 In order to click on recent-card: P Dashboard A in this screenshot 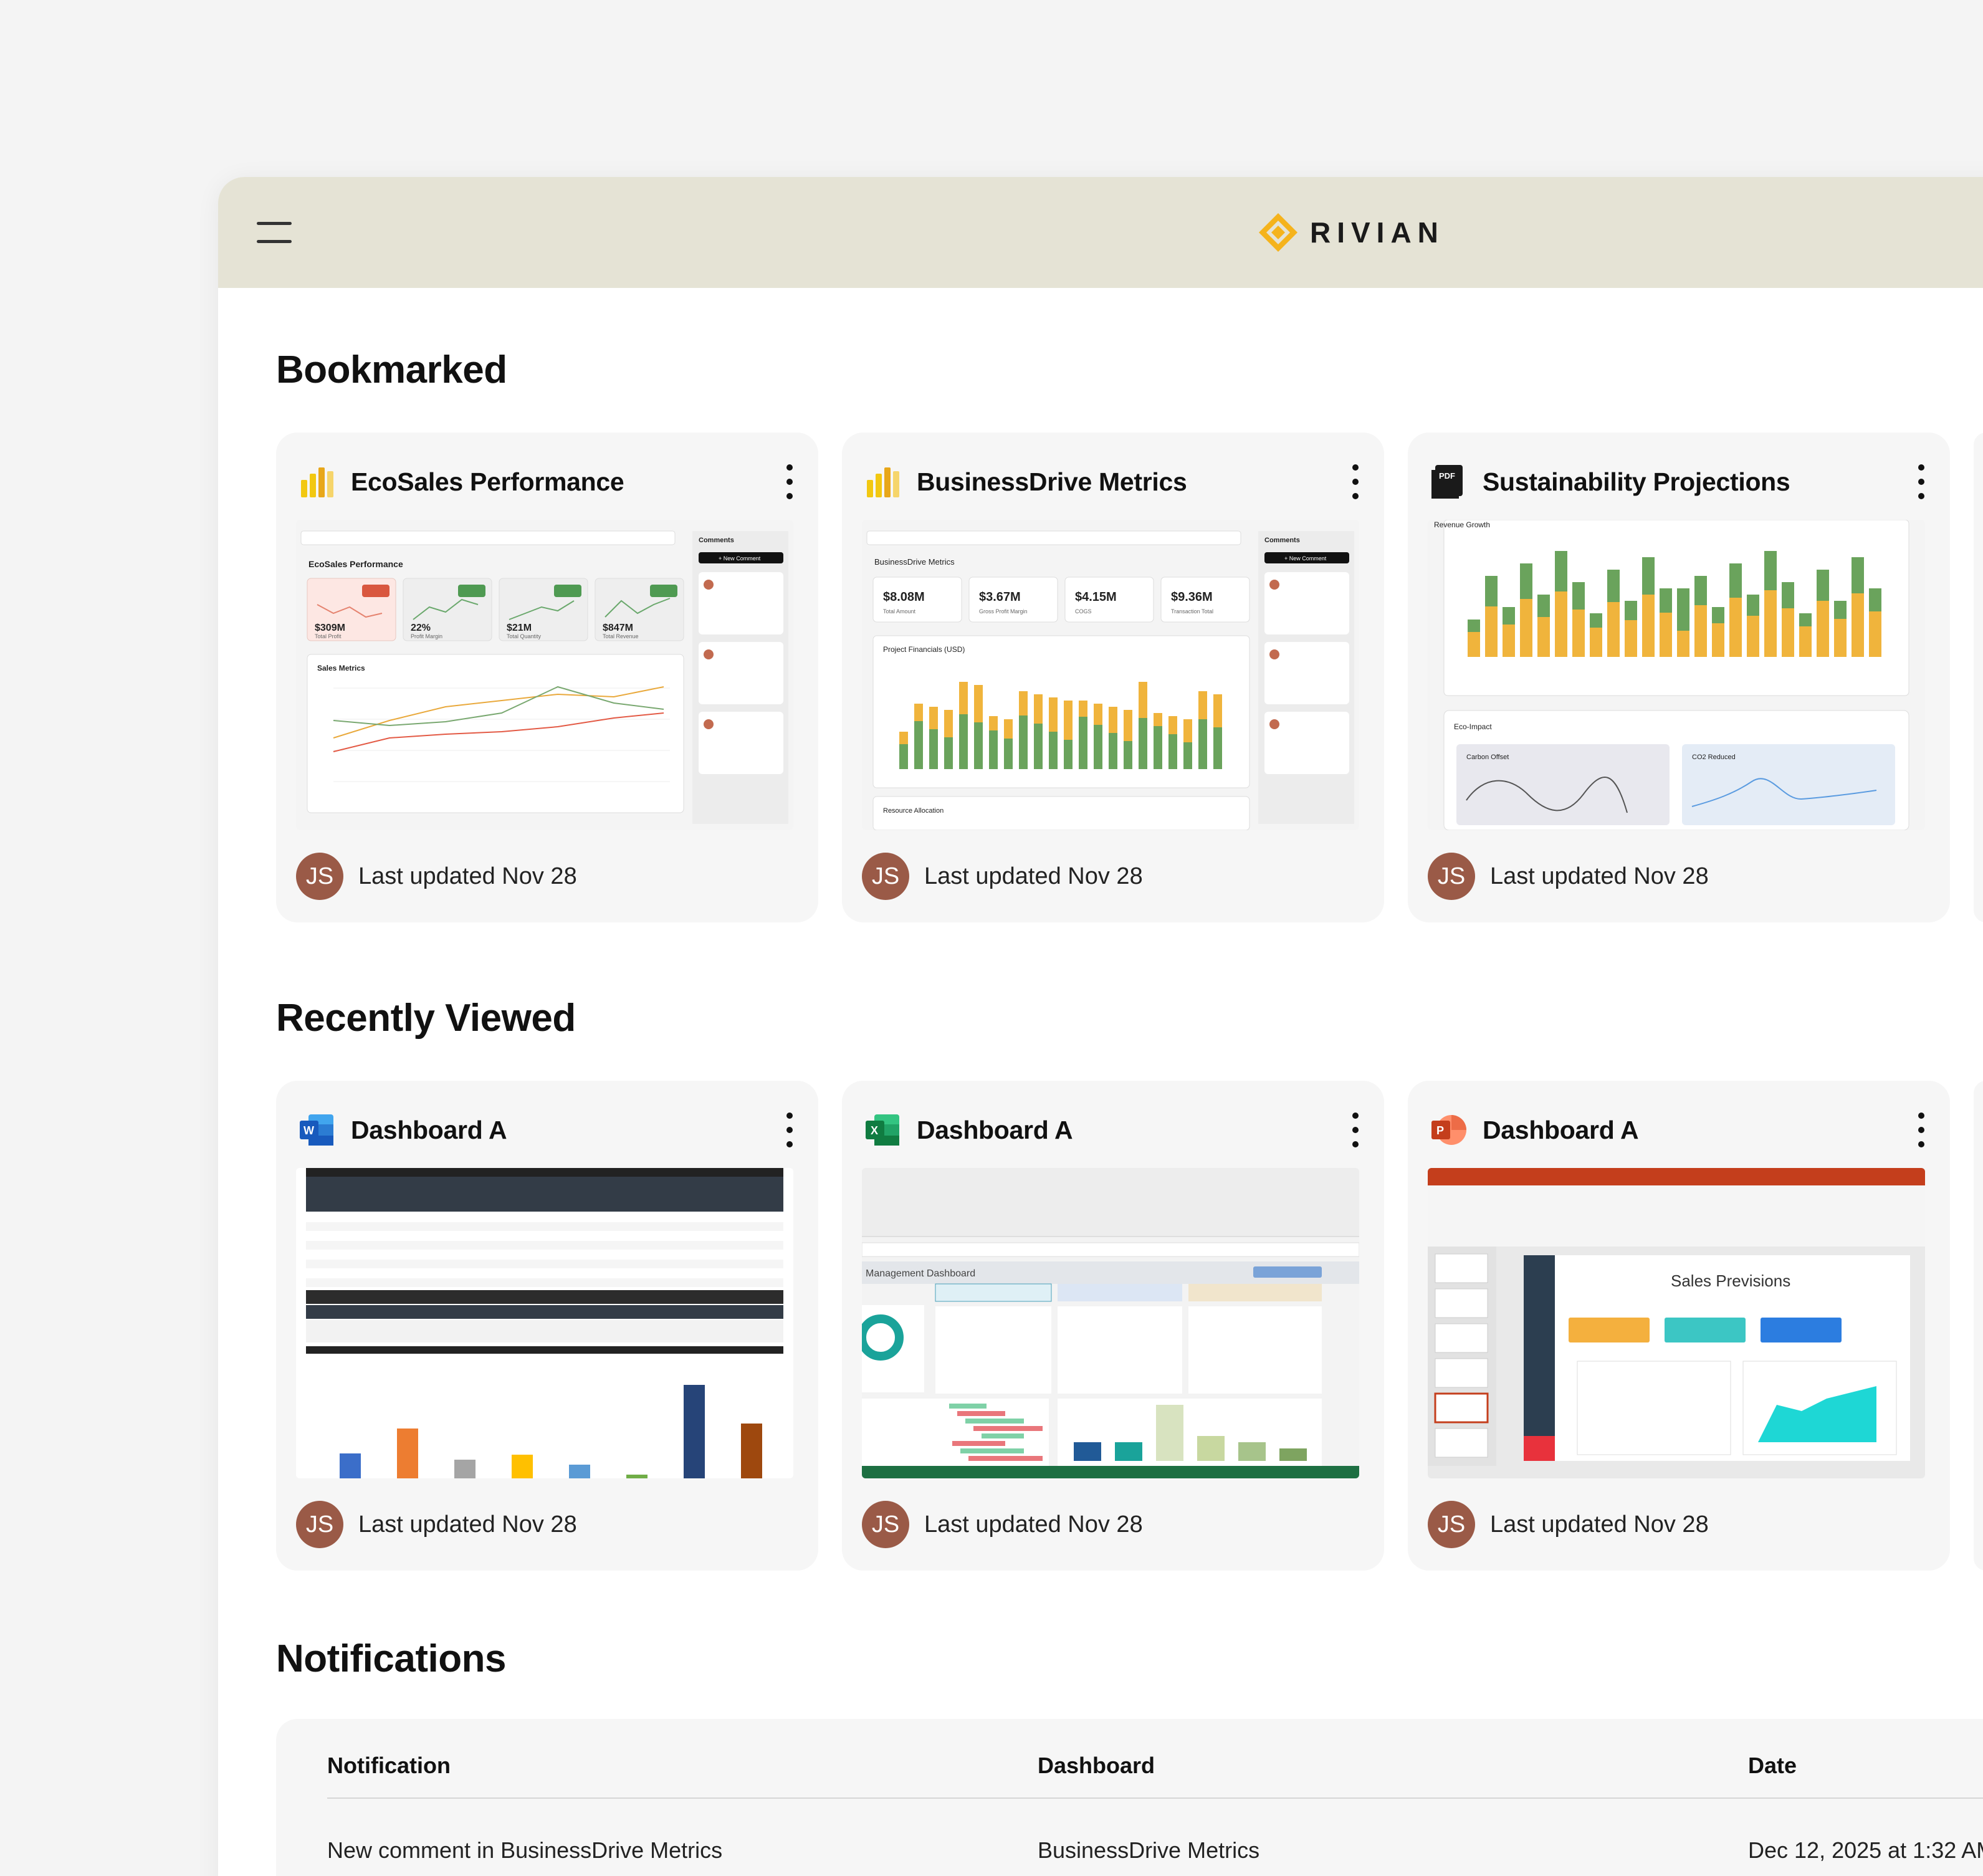, I will do `click(1679, 1326)`.